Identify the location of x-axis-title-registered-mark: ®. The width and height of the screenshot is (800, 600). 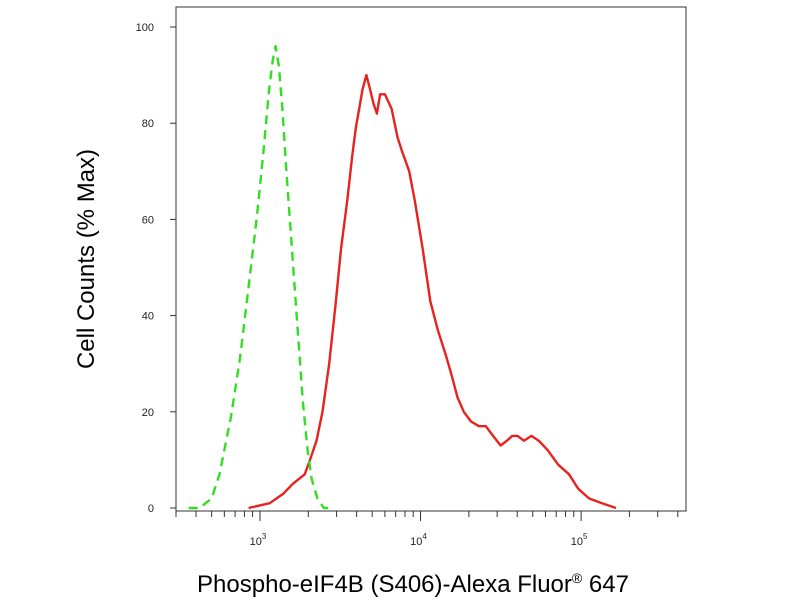
(577, 578).